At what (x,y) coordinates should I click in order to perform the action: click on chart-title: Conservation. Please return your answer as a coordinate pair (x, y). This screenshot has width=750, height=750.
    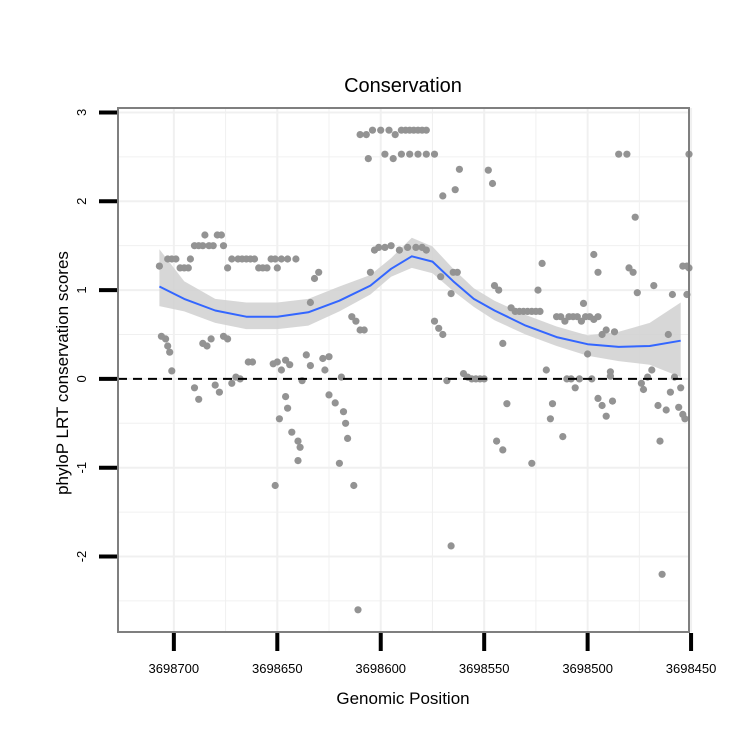
    Looking at the image, I should click on (403, 86).